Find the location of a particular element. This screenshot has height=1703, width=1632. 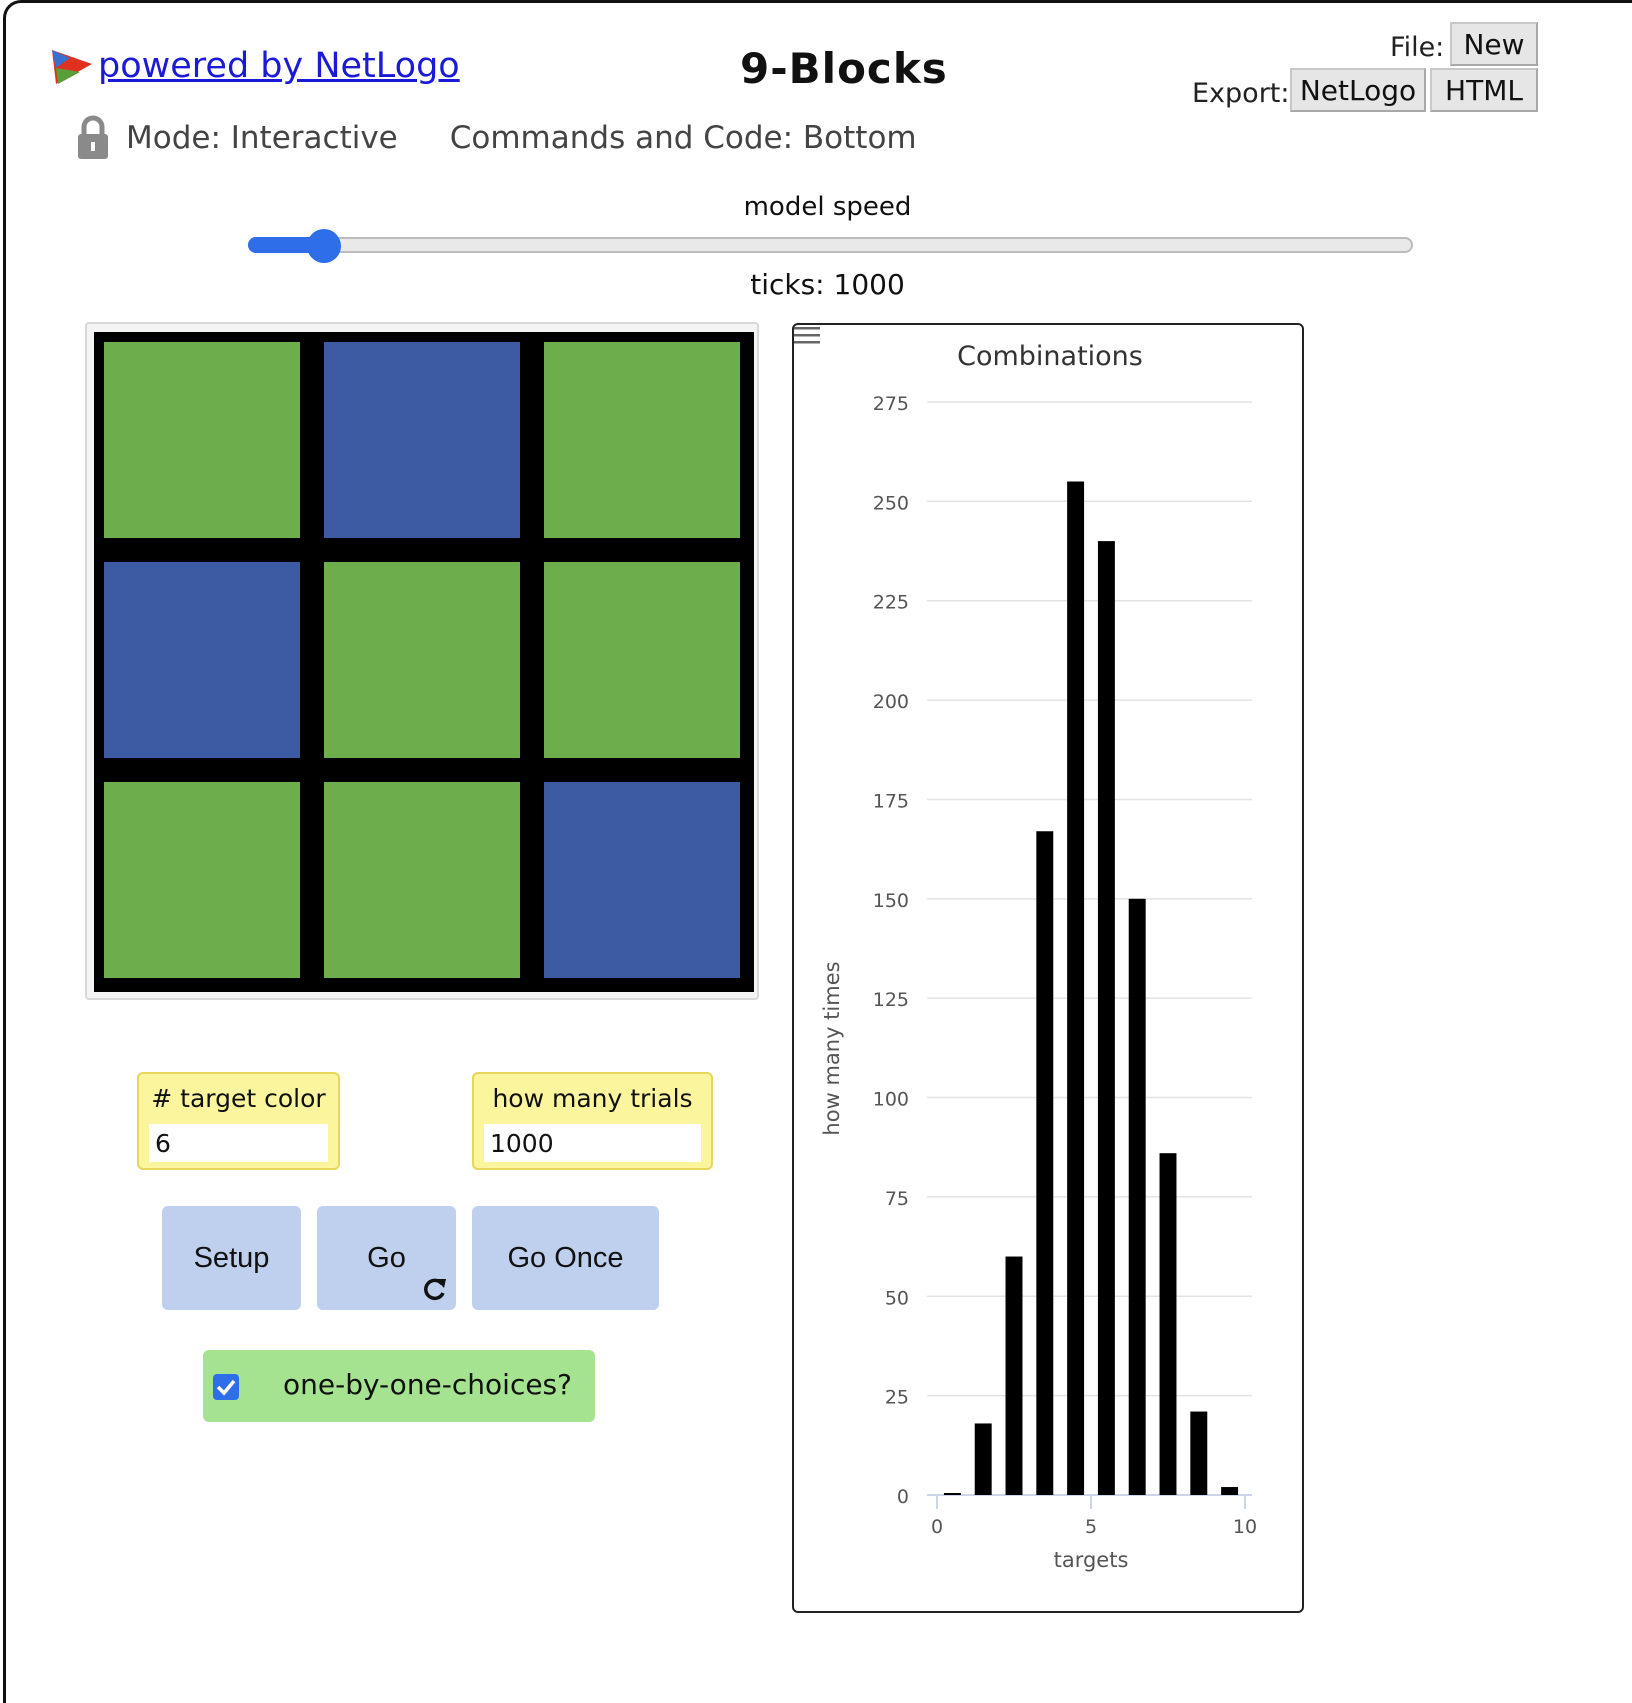

y-tick-label: 75 is located at coordinates (897, 1199).